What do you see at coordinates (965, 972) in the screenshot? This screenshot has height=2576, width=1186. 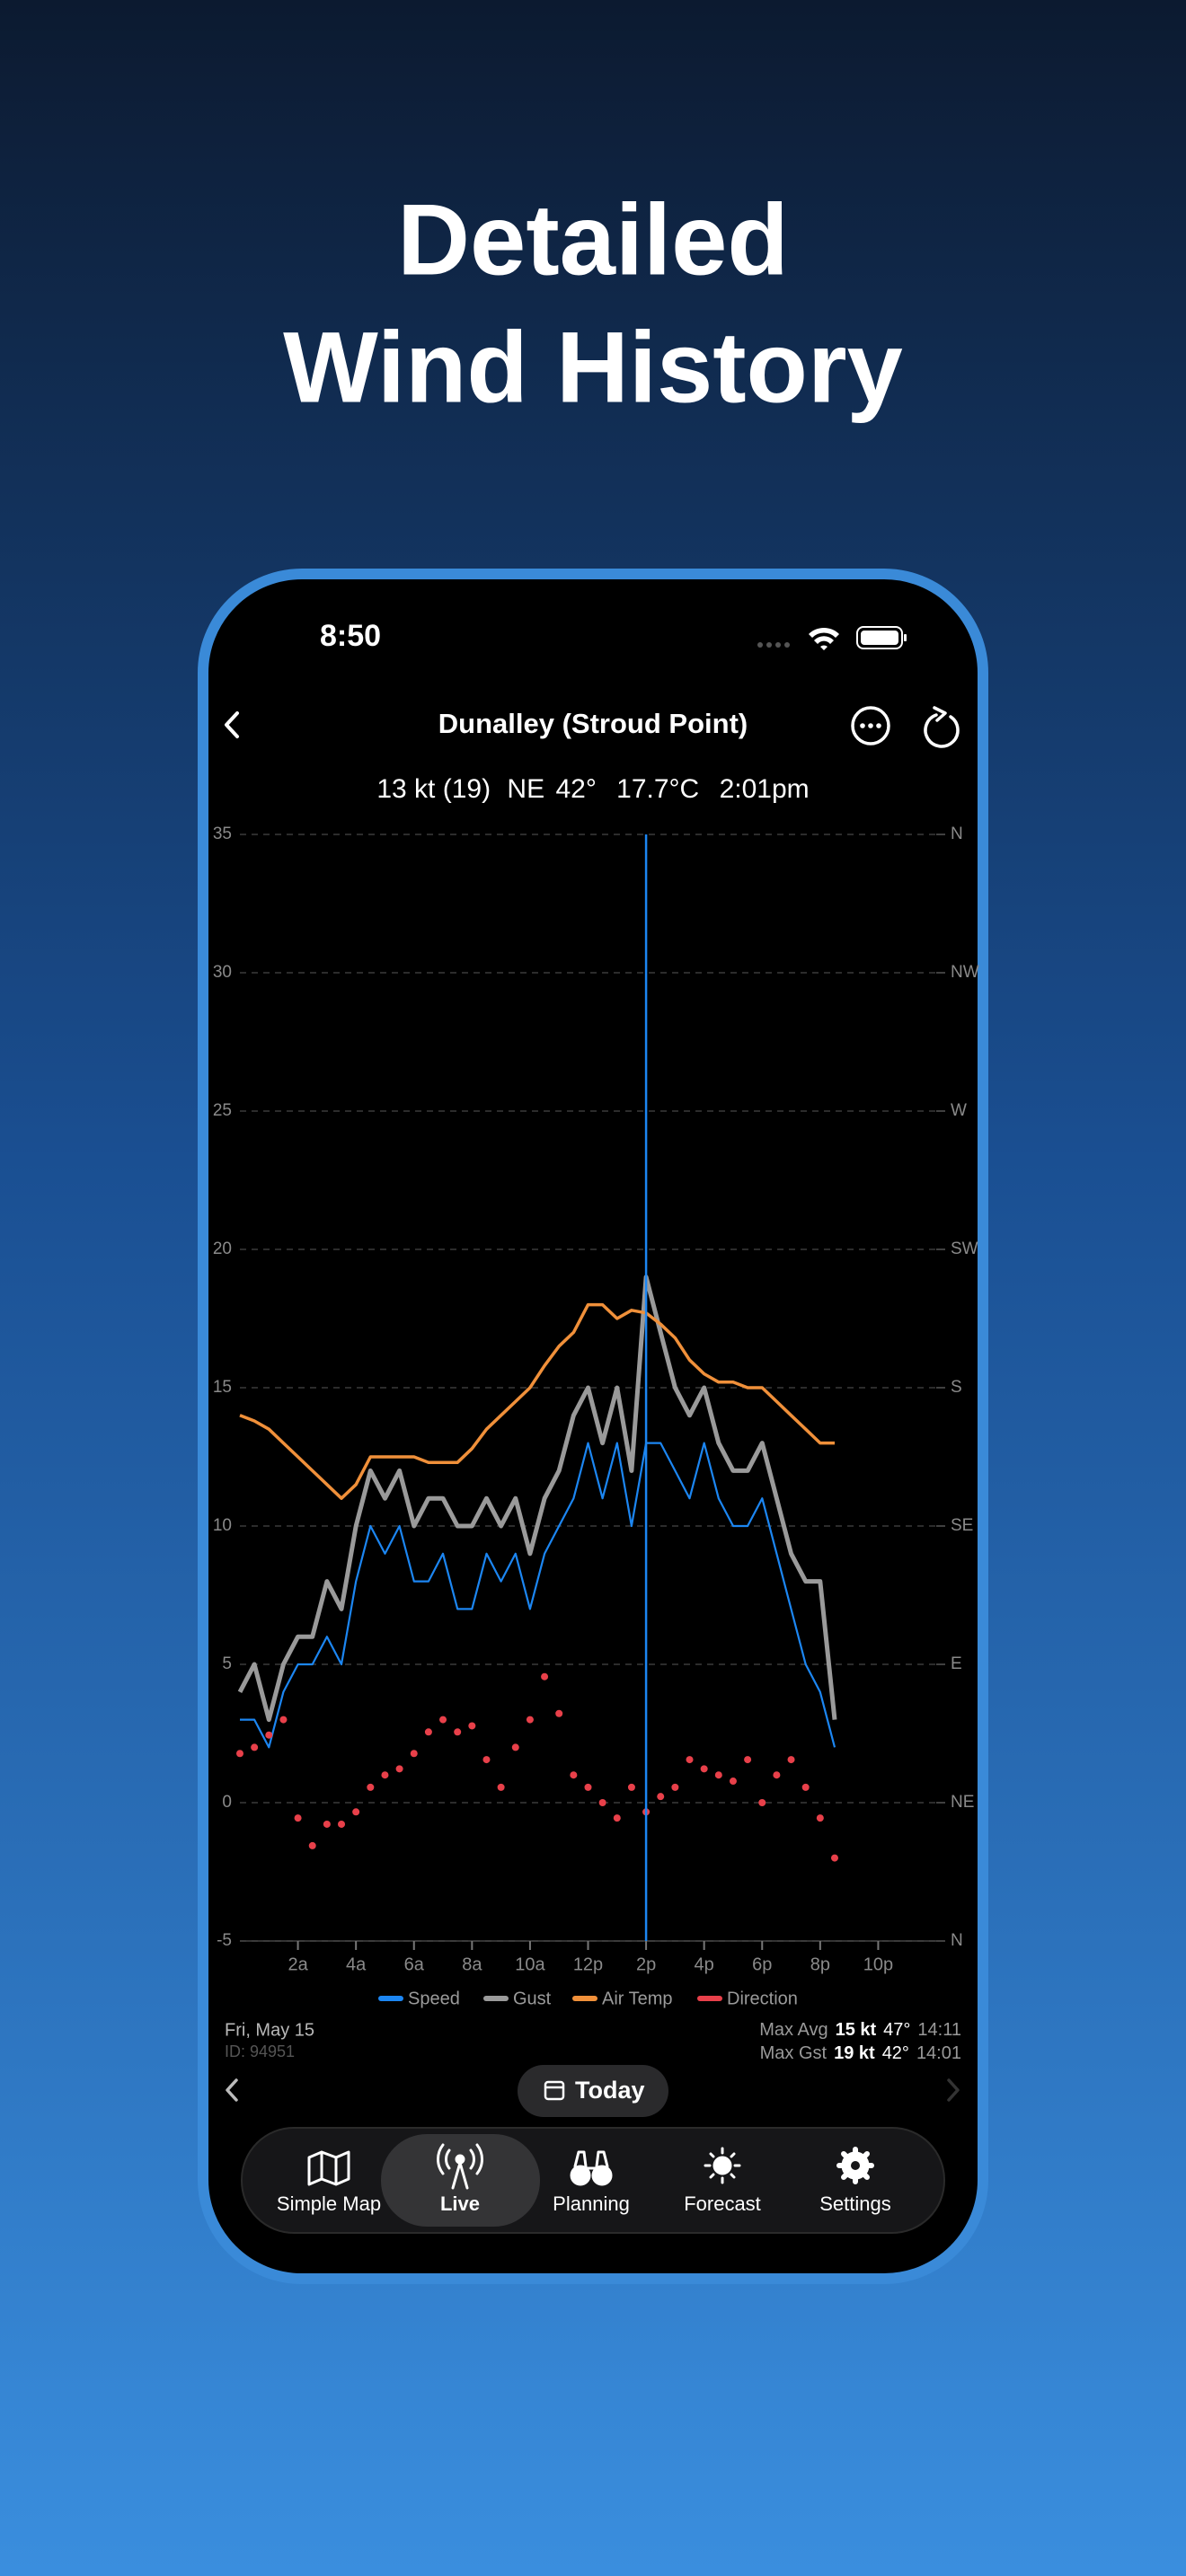 I see `y2-tick-label: NW` at bounding box center [965, 972].